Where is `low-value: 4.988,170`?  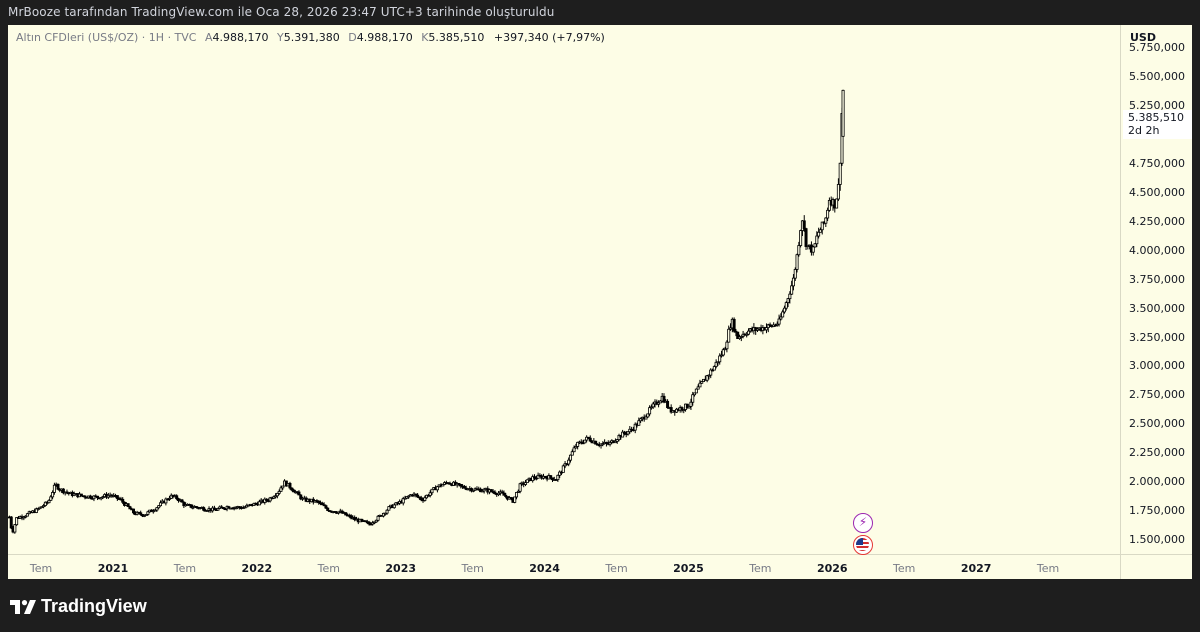 low-value: 4.988,170 is located at coordinates (384, 37).